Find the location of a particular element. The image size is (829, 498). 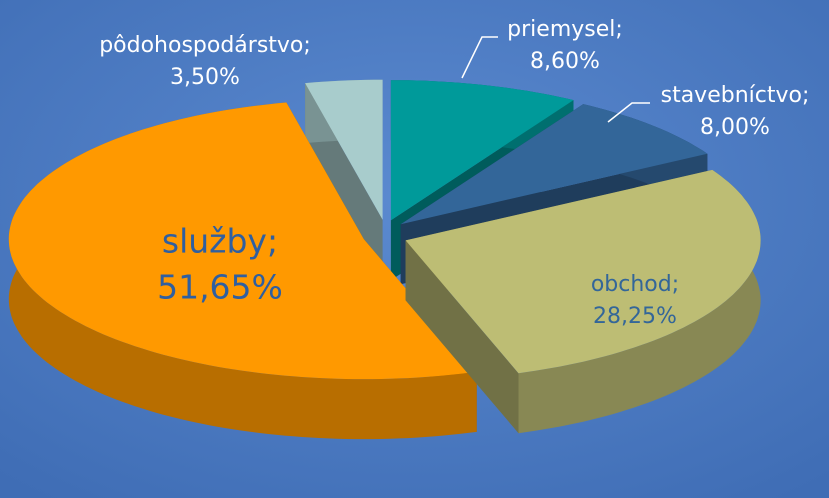

slice-value-label: 3,50% is located at coordinates (205, 77).